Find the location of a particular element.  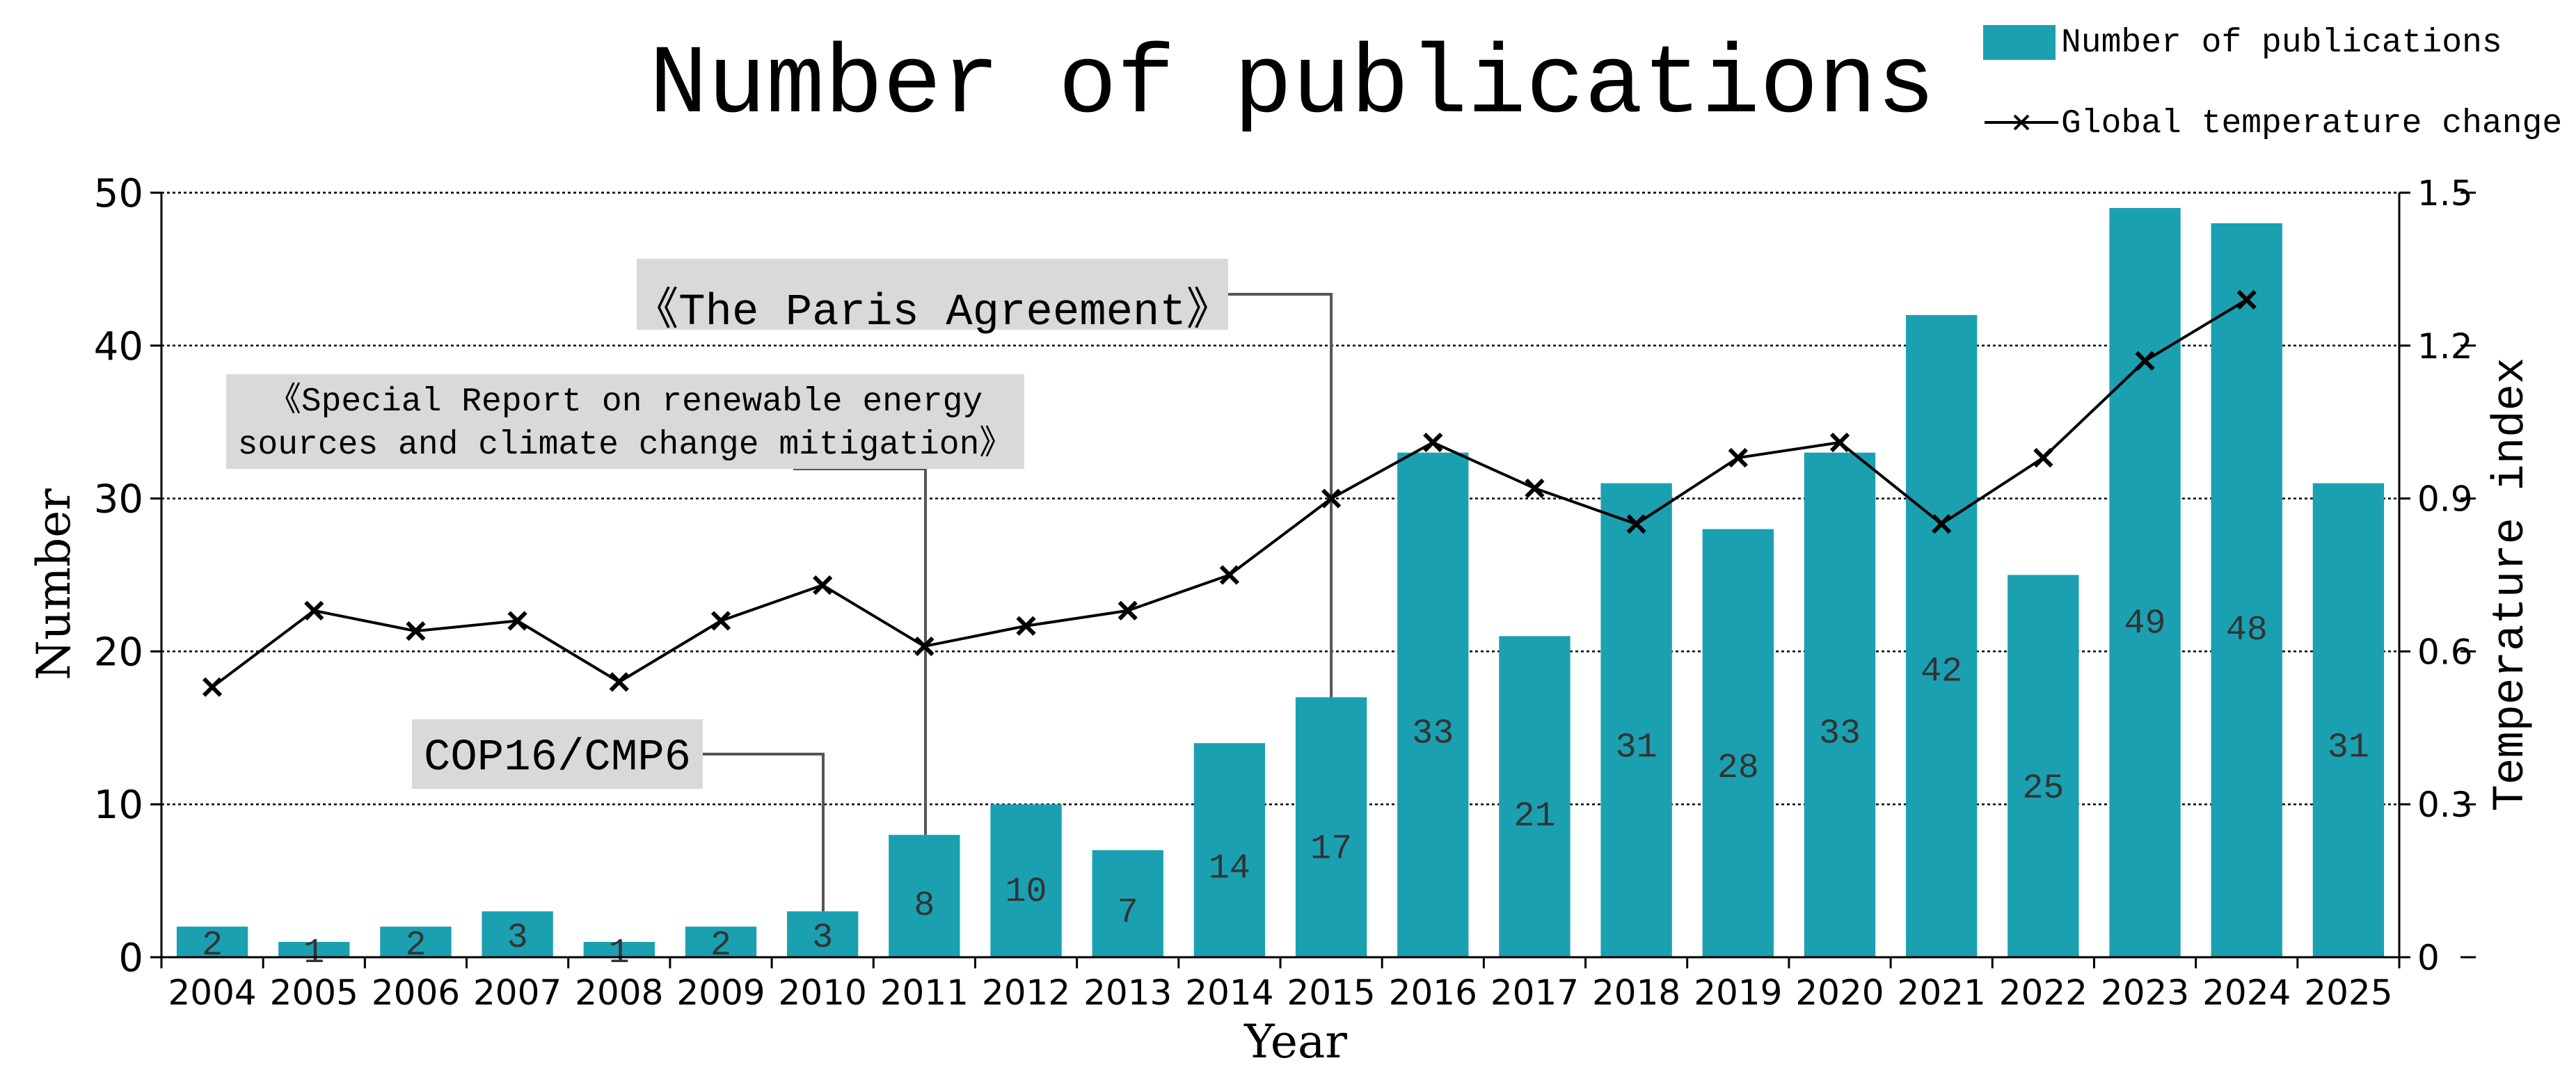

legend-line-marker is located at coordinates (2021, 122).